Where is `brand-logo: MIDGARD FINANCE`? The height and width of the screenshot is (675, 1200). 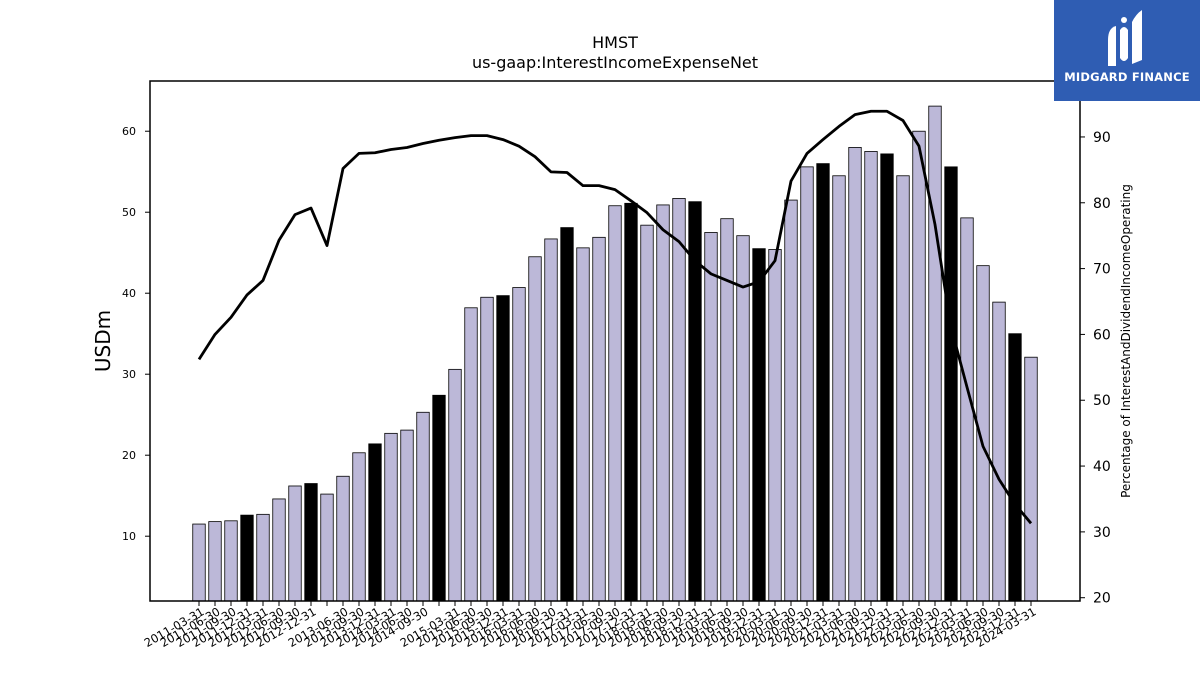
brand-logo: MIDGARD FINANCE is located at coordinates (1127, 50).